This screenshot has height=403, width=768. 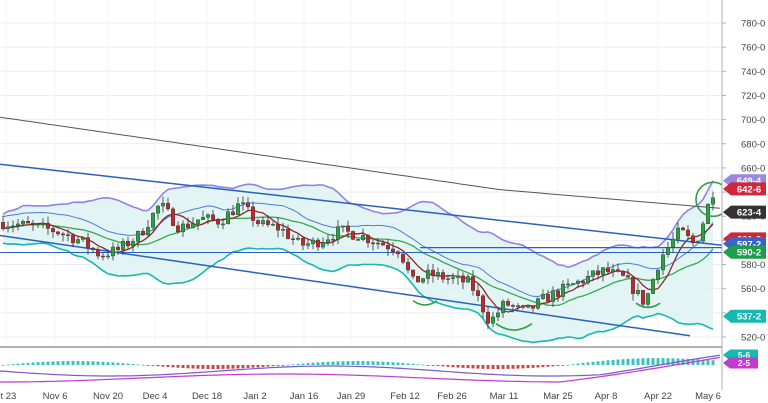 I want to click on x-tick-label: Jan 2, so click(x=254, y=396).